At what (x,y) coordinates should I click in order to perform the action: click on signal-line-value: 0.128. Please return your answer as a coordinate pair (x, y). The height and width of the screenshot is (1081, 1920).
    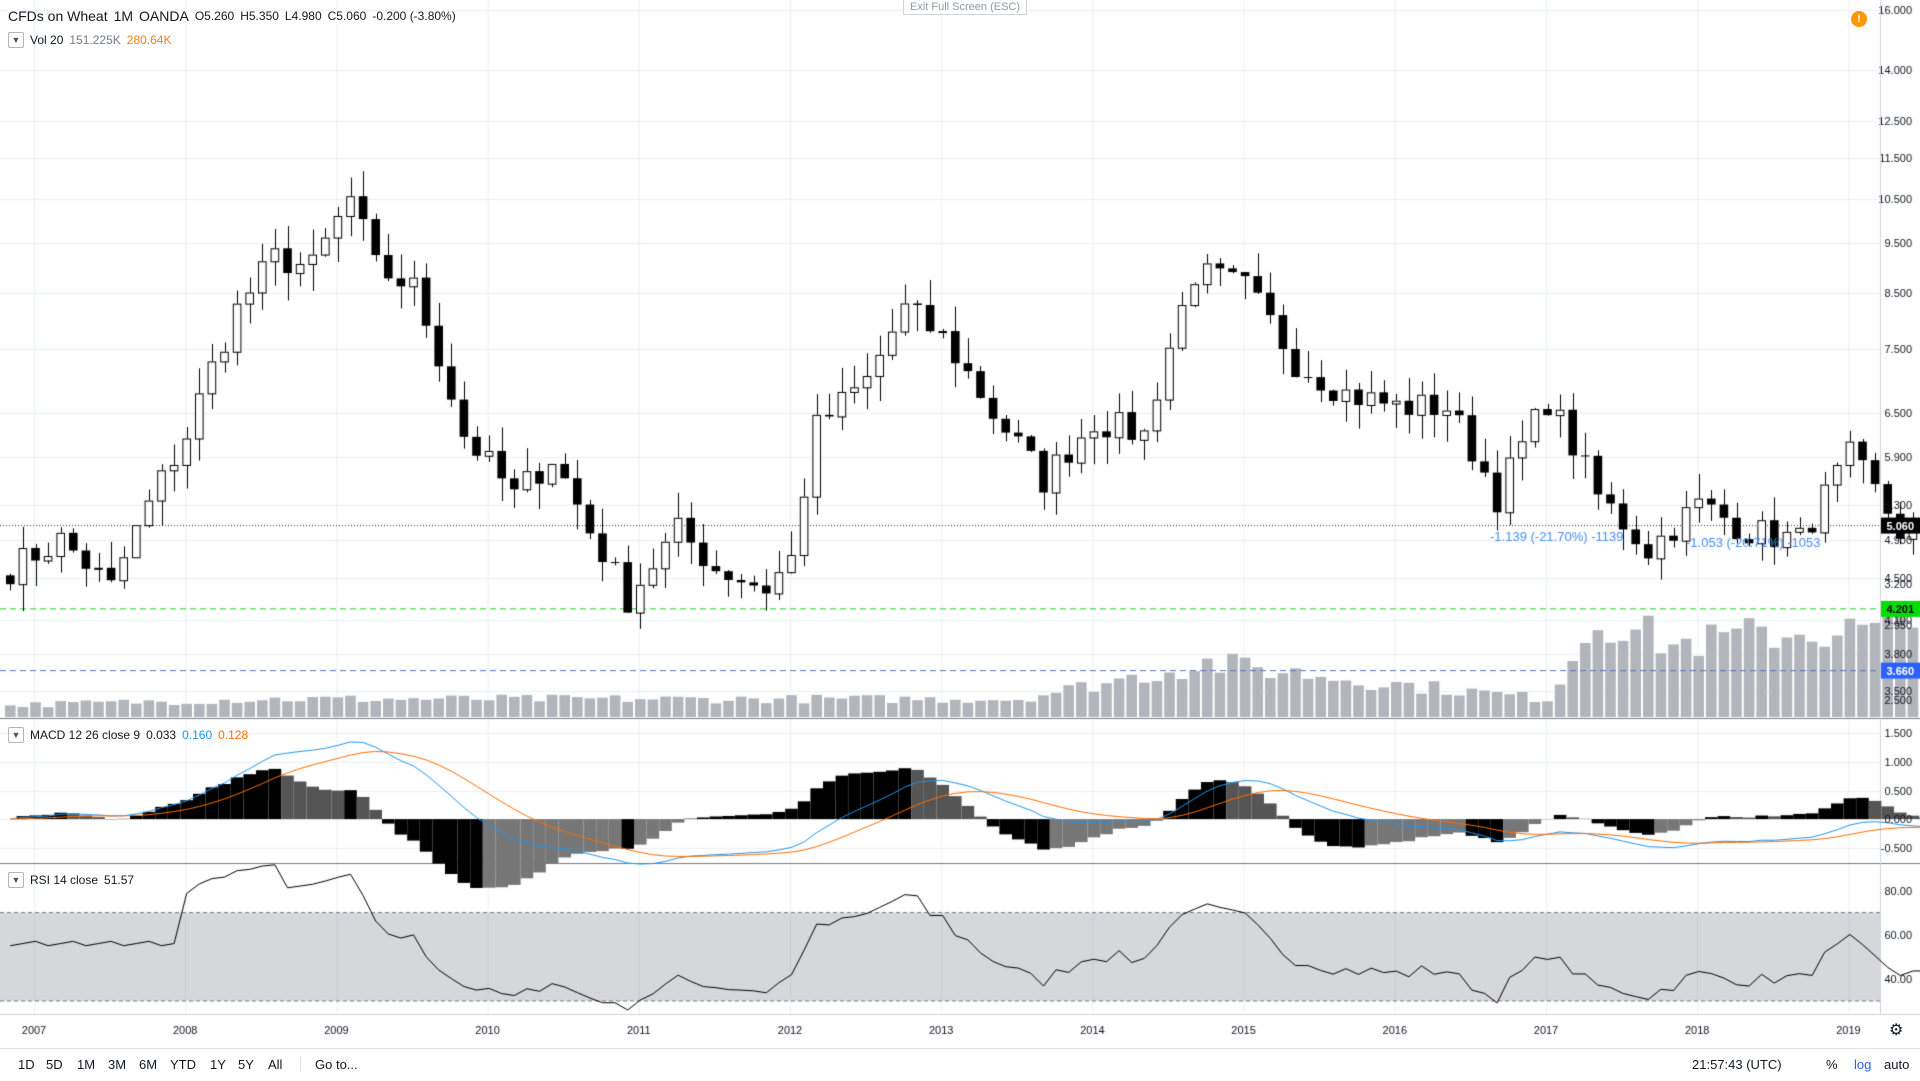
    Looking at the image, I should click on (233, 735).